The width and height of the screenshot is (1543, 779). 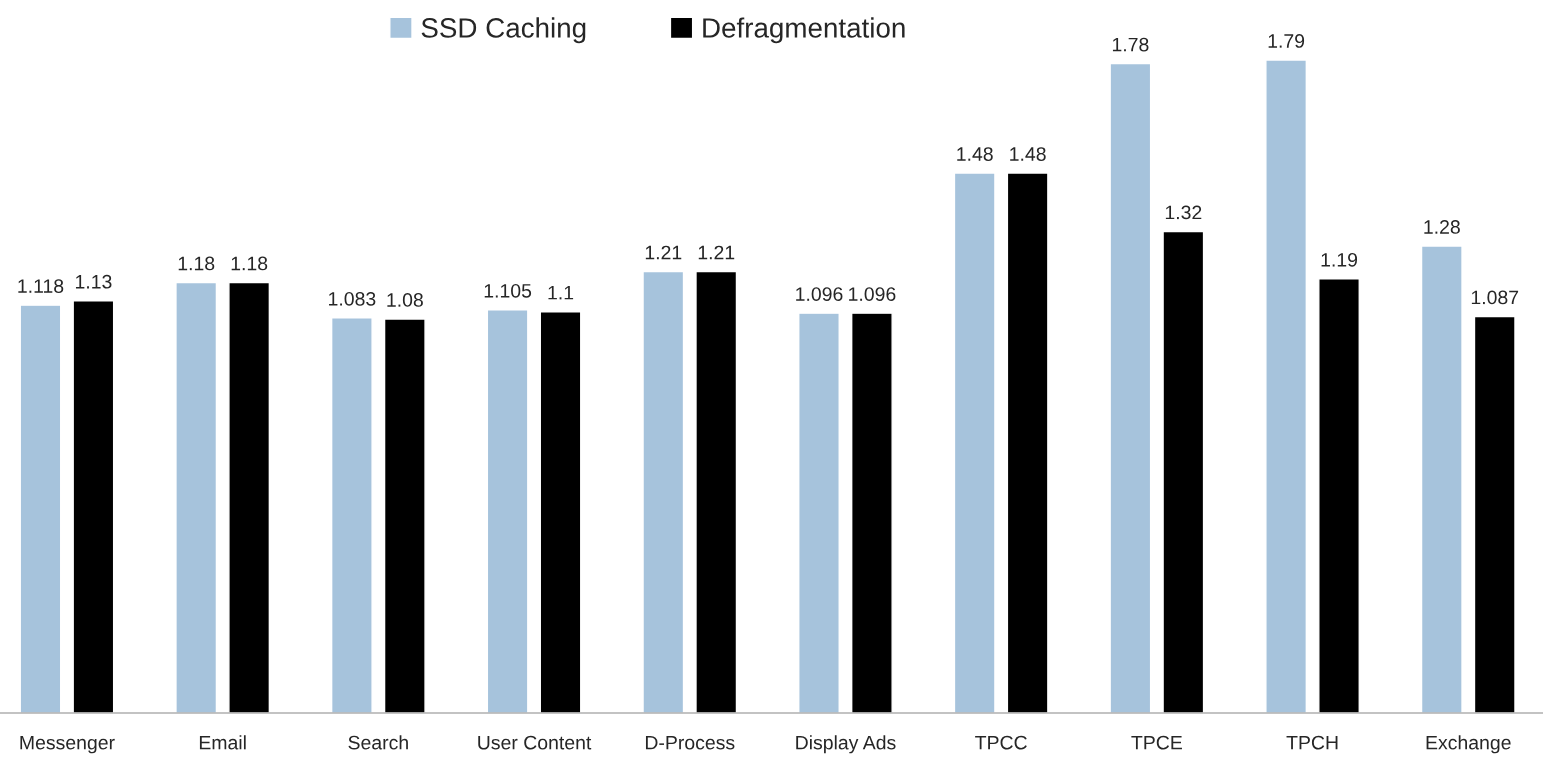 What do you see at coordinates (1339, 259) in the screenshot?
I see `data-label: 1.19` at bounding box center [1339, 259].